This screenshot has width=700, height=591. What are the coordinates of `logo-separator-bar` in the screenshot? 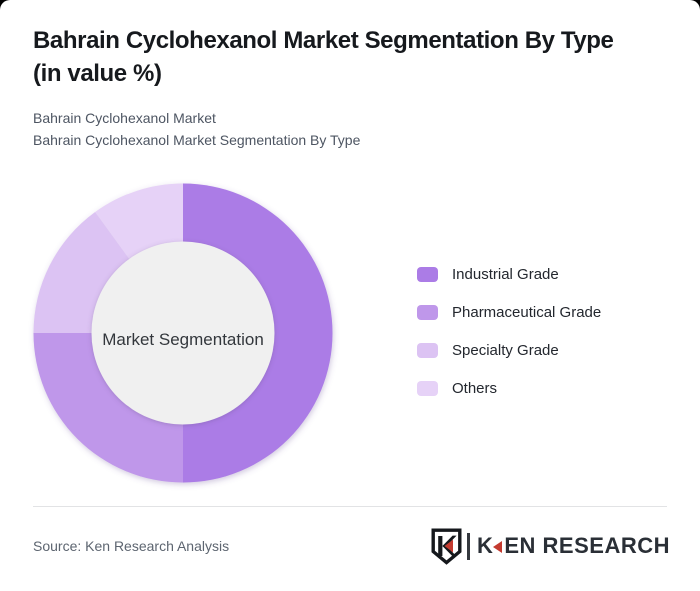 It's located at (468, 546).